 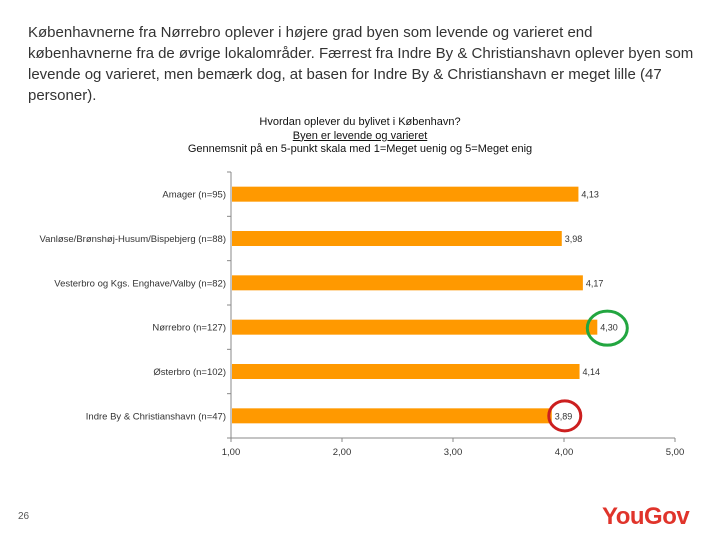 I want to click on yougov-logo: YouGov, so click(x=646, y=516).